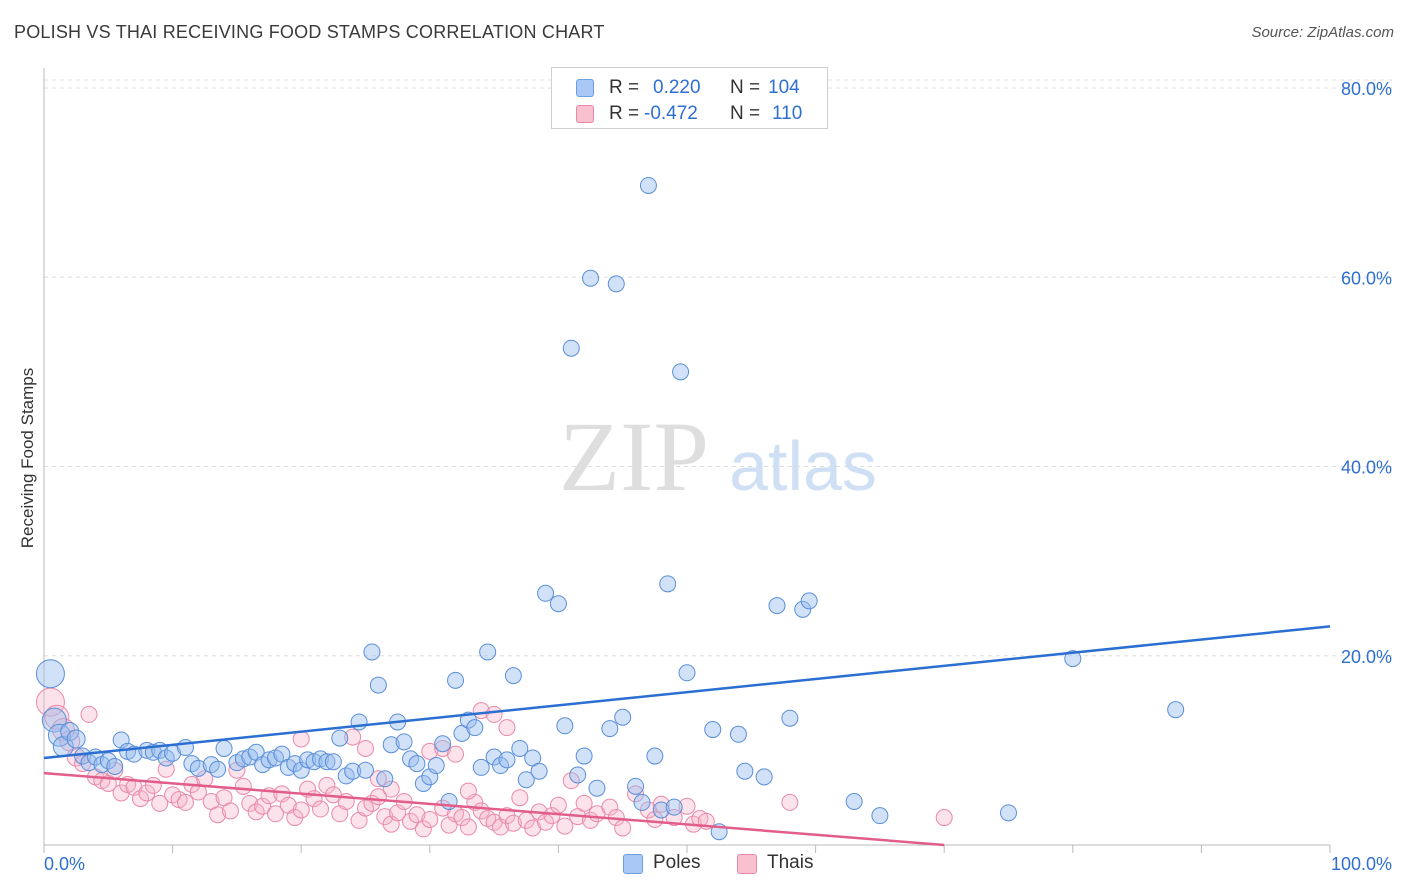 The height and width of the screenshot is (892, 1406). I want to click on legend-row-thais: R = -0.472 N = 110, so click(689, 115).